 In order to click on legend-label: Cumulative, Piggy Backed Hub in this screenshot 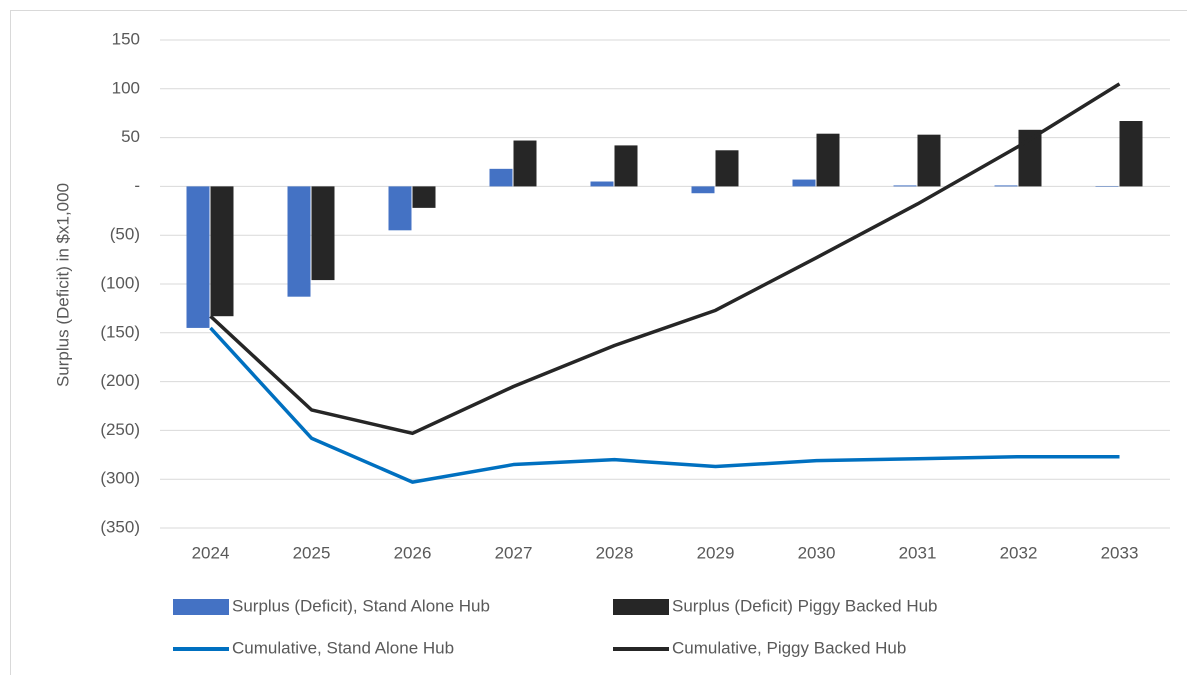, I will do `click(789, 647)`.